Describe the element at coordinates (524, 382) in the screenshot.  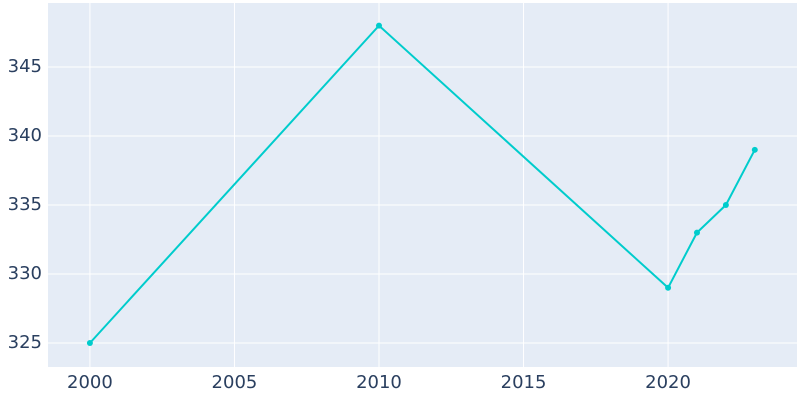
I see `x-tick-label: 2015` at that location.